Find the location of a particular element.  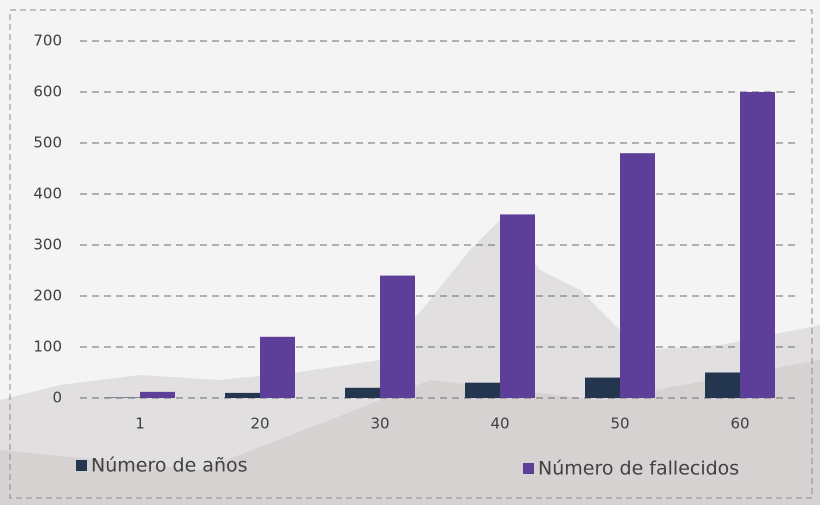

y-tick-label: 600 is located at coordinates (47, 92).